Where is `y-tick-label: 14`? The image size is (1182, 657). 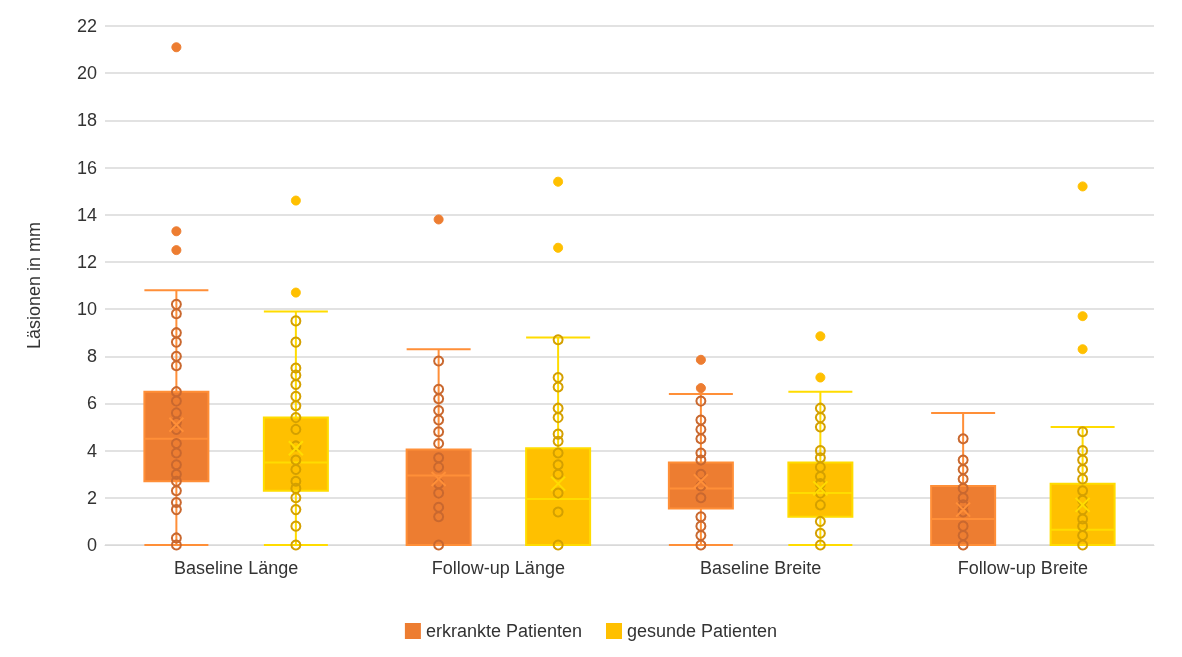 y-tick-label: 14 is located at coordinates (86, 214).